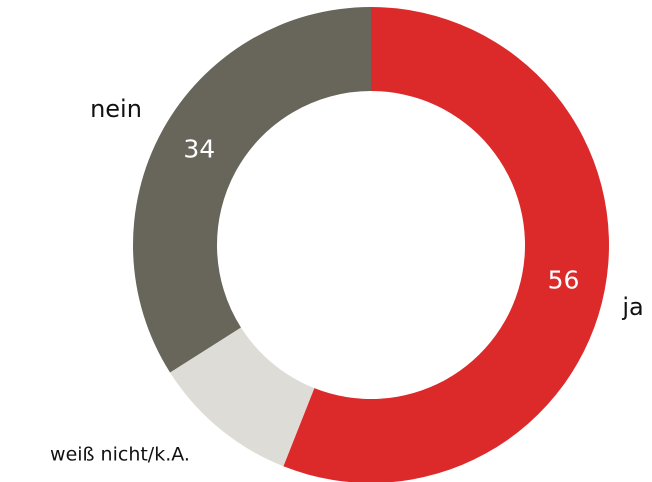 The height and width of the screenshot is (482, 652). I want to click on category-label: weiß nicht/k.A., so click(120, 455).